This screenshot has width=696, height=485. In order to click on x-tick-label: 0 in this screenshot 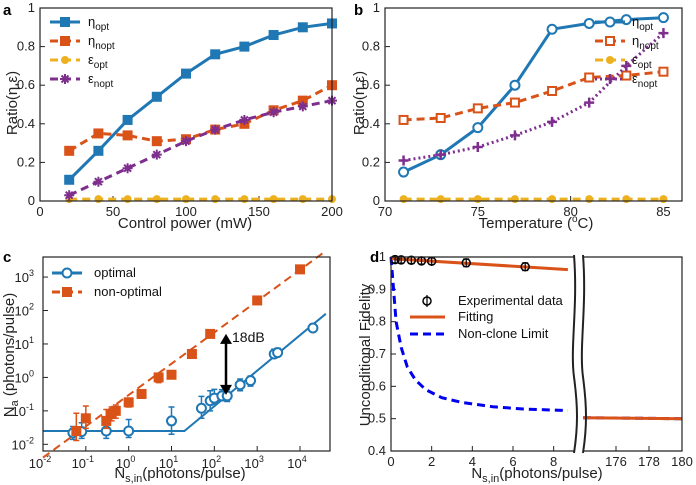, I will do `click(39, 211)`.